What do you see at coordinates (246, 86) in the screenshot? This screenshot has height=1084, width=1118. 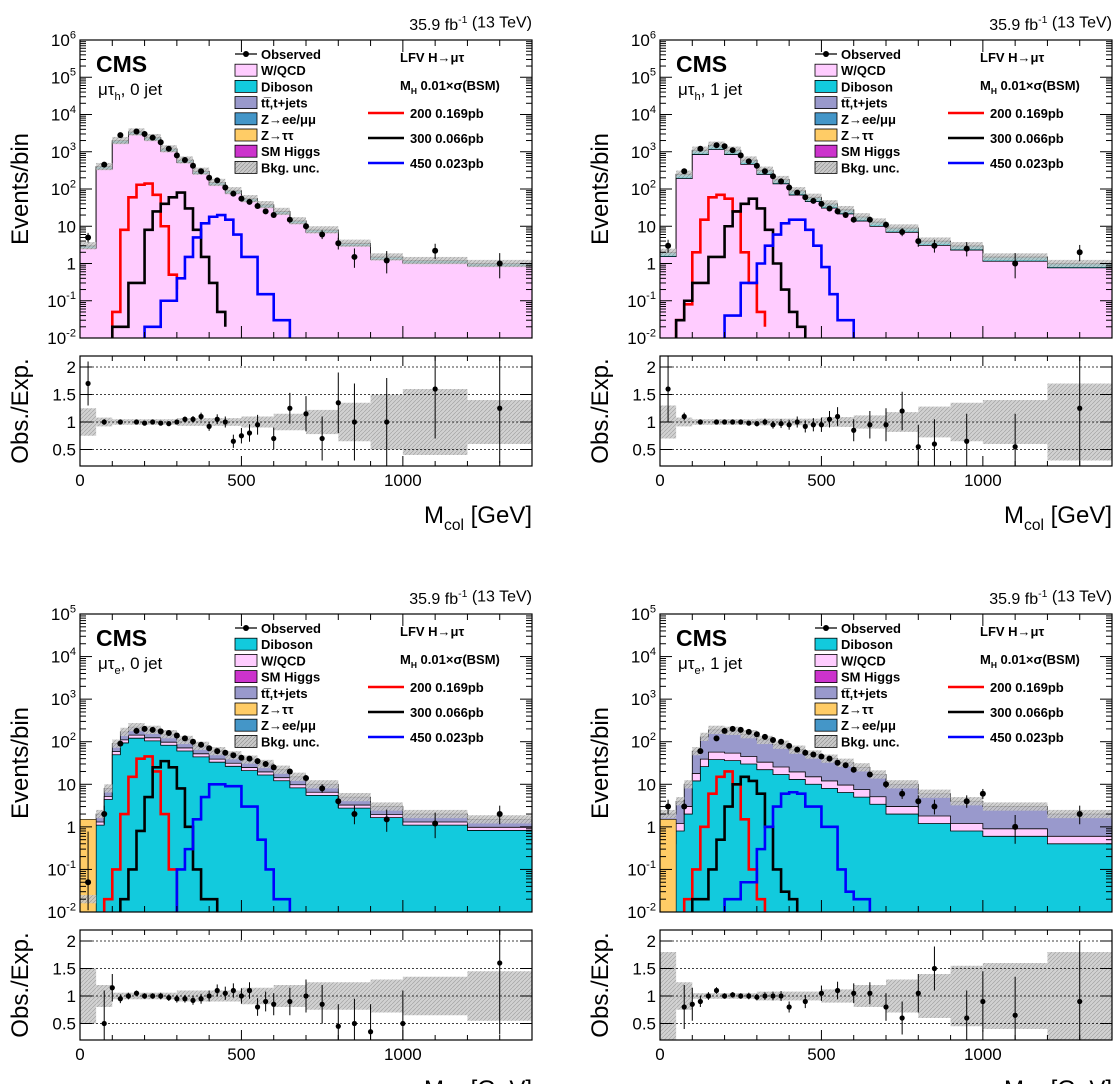 I see `legend-swatch-diboson` at bounding box center [246, 86].